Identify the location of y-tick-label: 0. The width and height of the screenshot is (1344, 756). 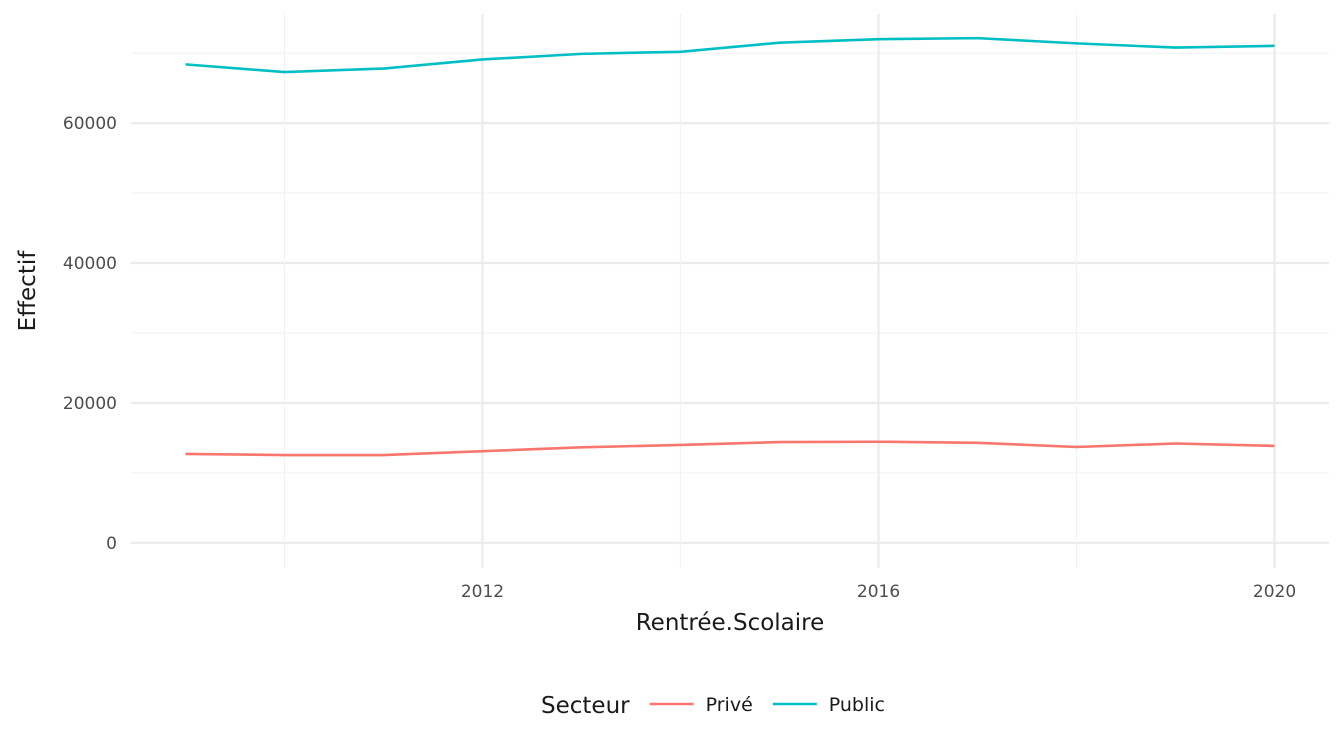
(111, 544).